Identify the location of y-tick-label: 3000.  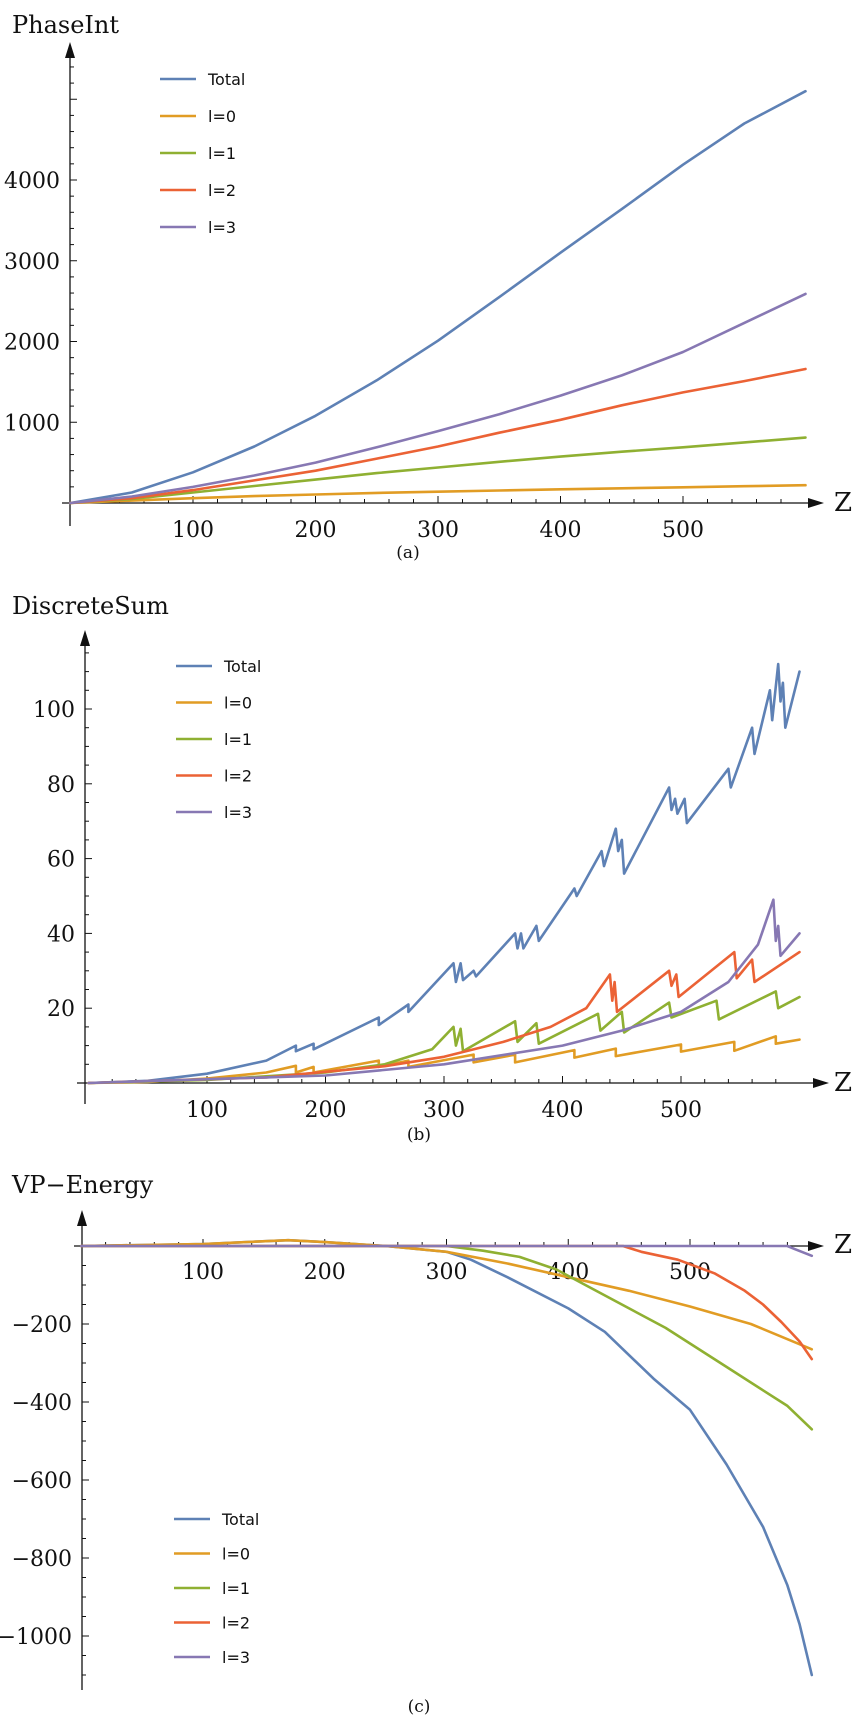
(32, 262).